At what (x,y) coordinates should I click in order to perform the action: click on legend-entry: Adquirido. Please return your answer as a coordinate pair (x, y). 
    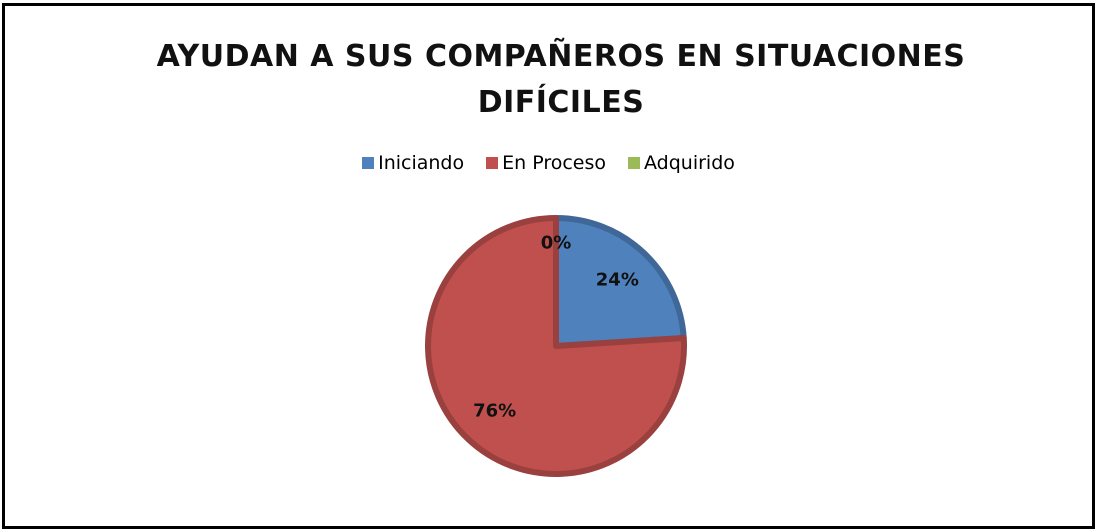
    Looking at the image, I should click on (681, 163).